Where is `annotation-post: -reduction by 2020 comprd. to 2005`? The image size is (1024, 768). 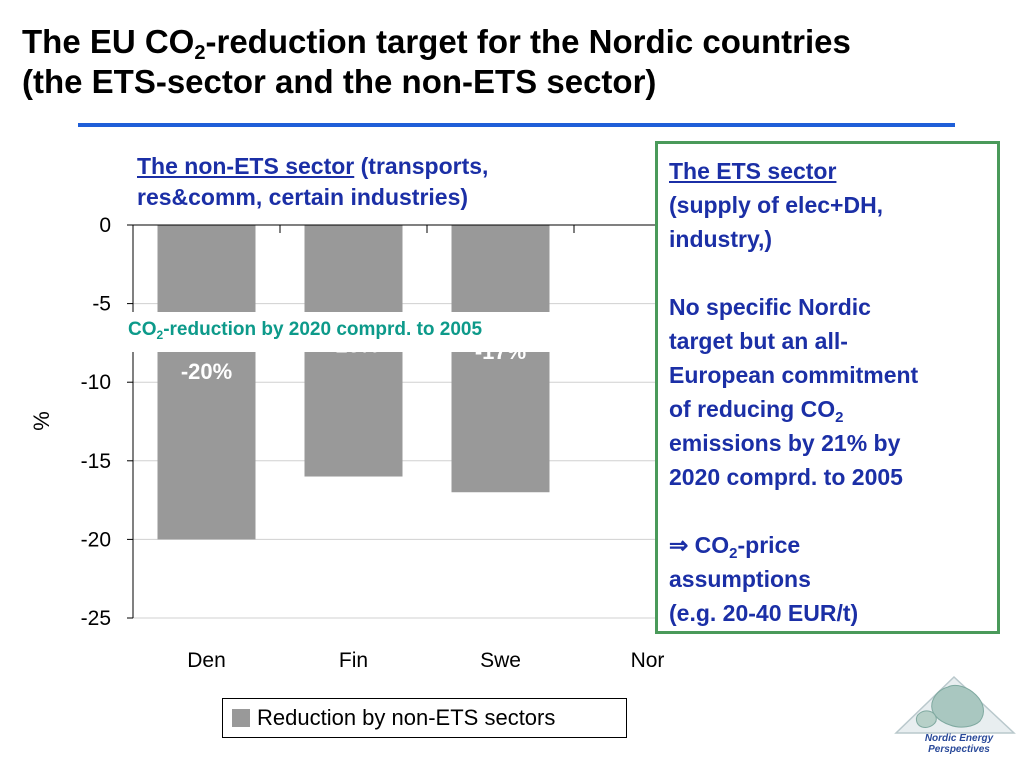
annotation-post: -reduction by 2020 comprd. to 2005 is located at coordinates (323, 329).